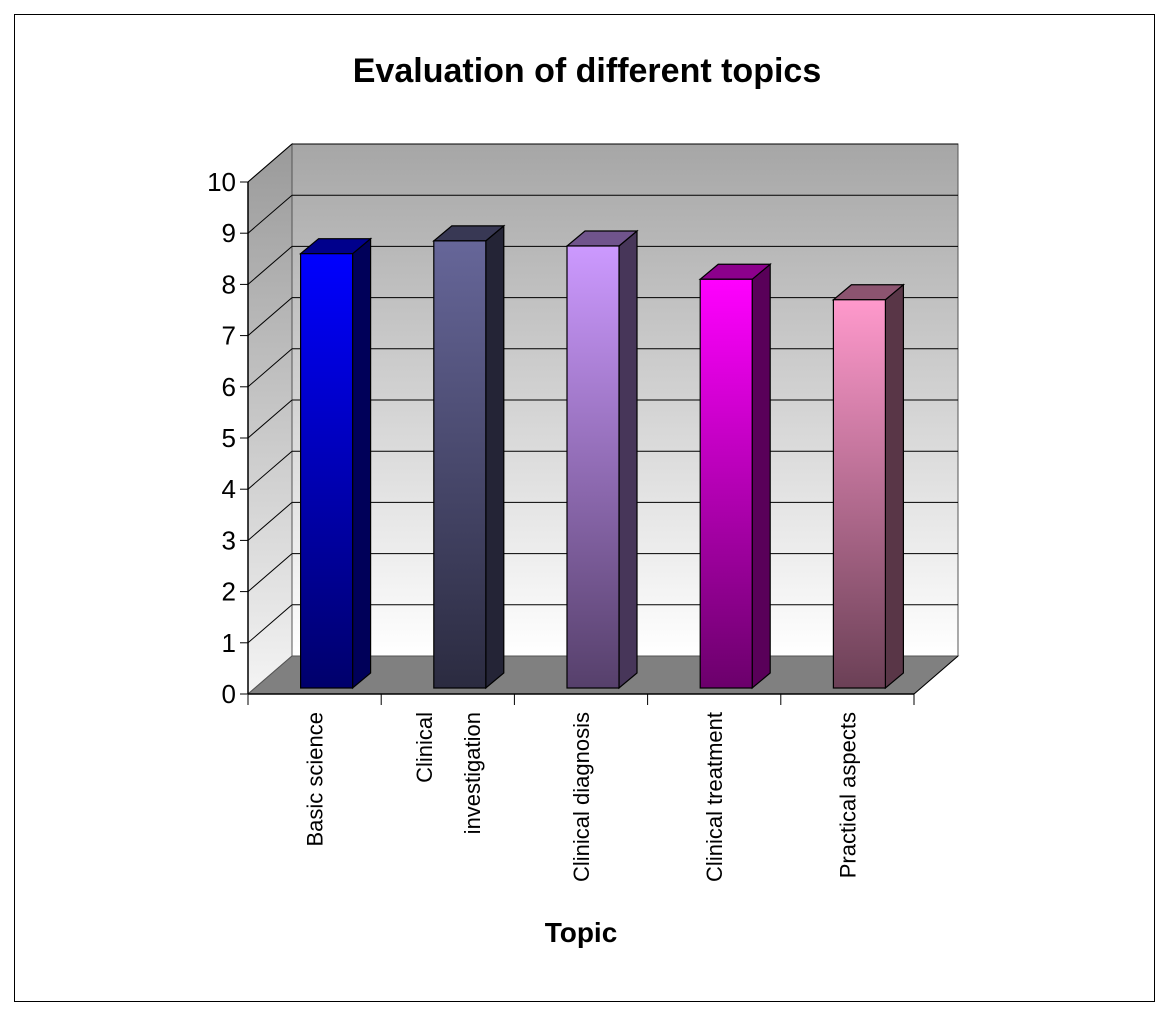 The height and width of the screenshot is (1017, 1170). Describe the element at coordinates (229, 592) in the screenshot. I see `y-tick-label: 2` at that location.